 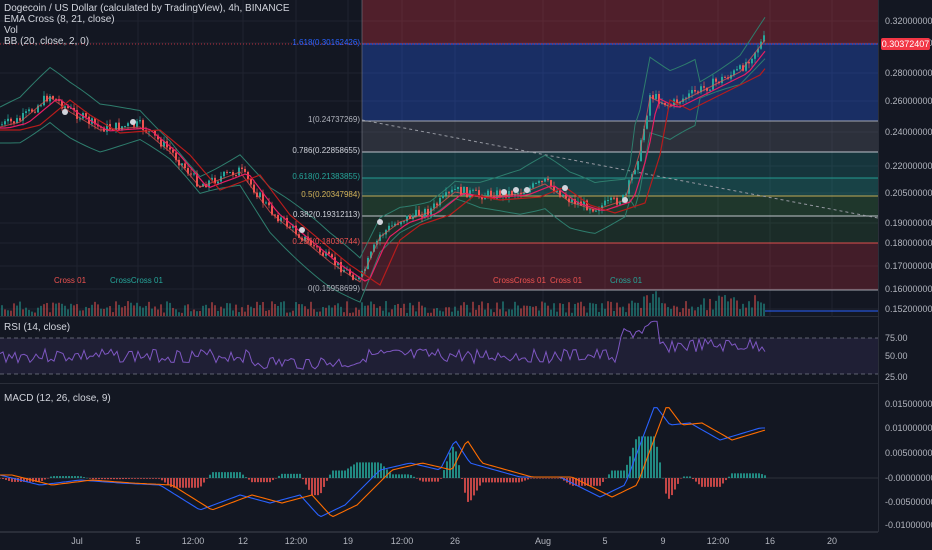 What do you see at coordinates (896, 377) in the screenshot?
I see `rsi-tick-label: 25.00` at bounding box center [896, 377].